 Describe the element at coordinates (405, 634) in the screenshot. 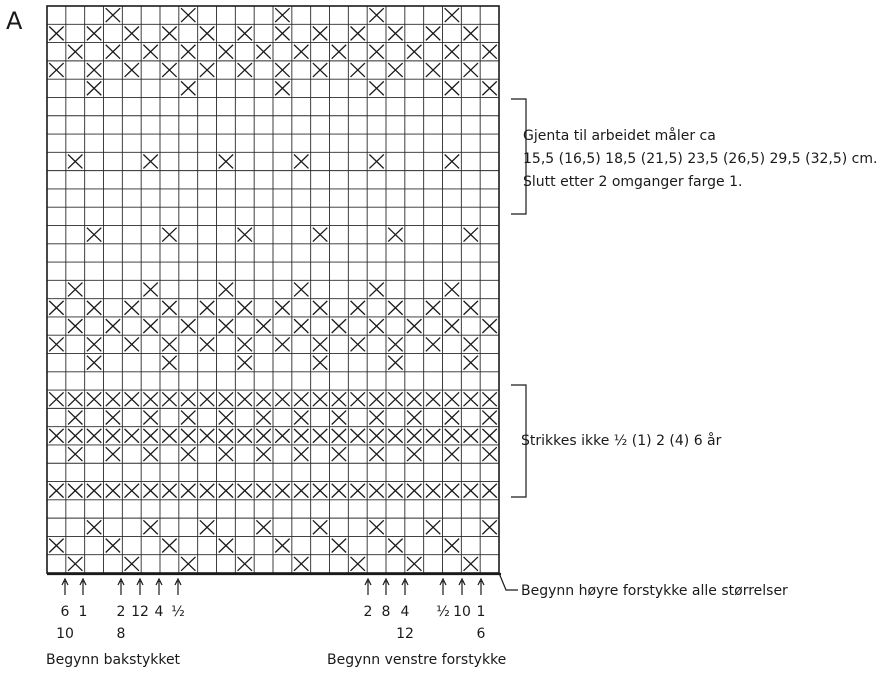

I see `left-front-start-size-label: 12` at that location.